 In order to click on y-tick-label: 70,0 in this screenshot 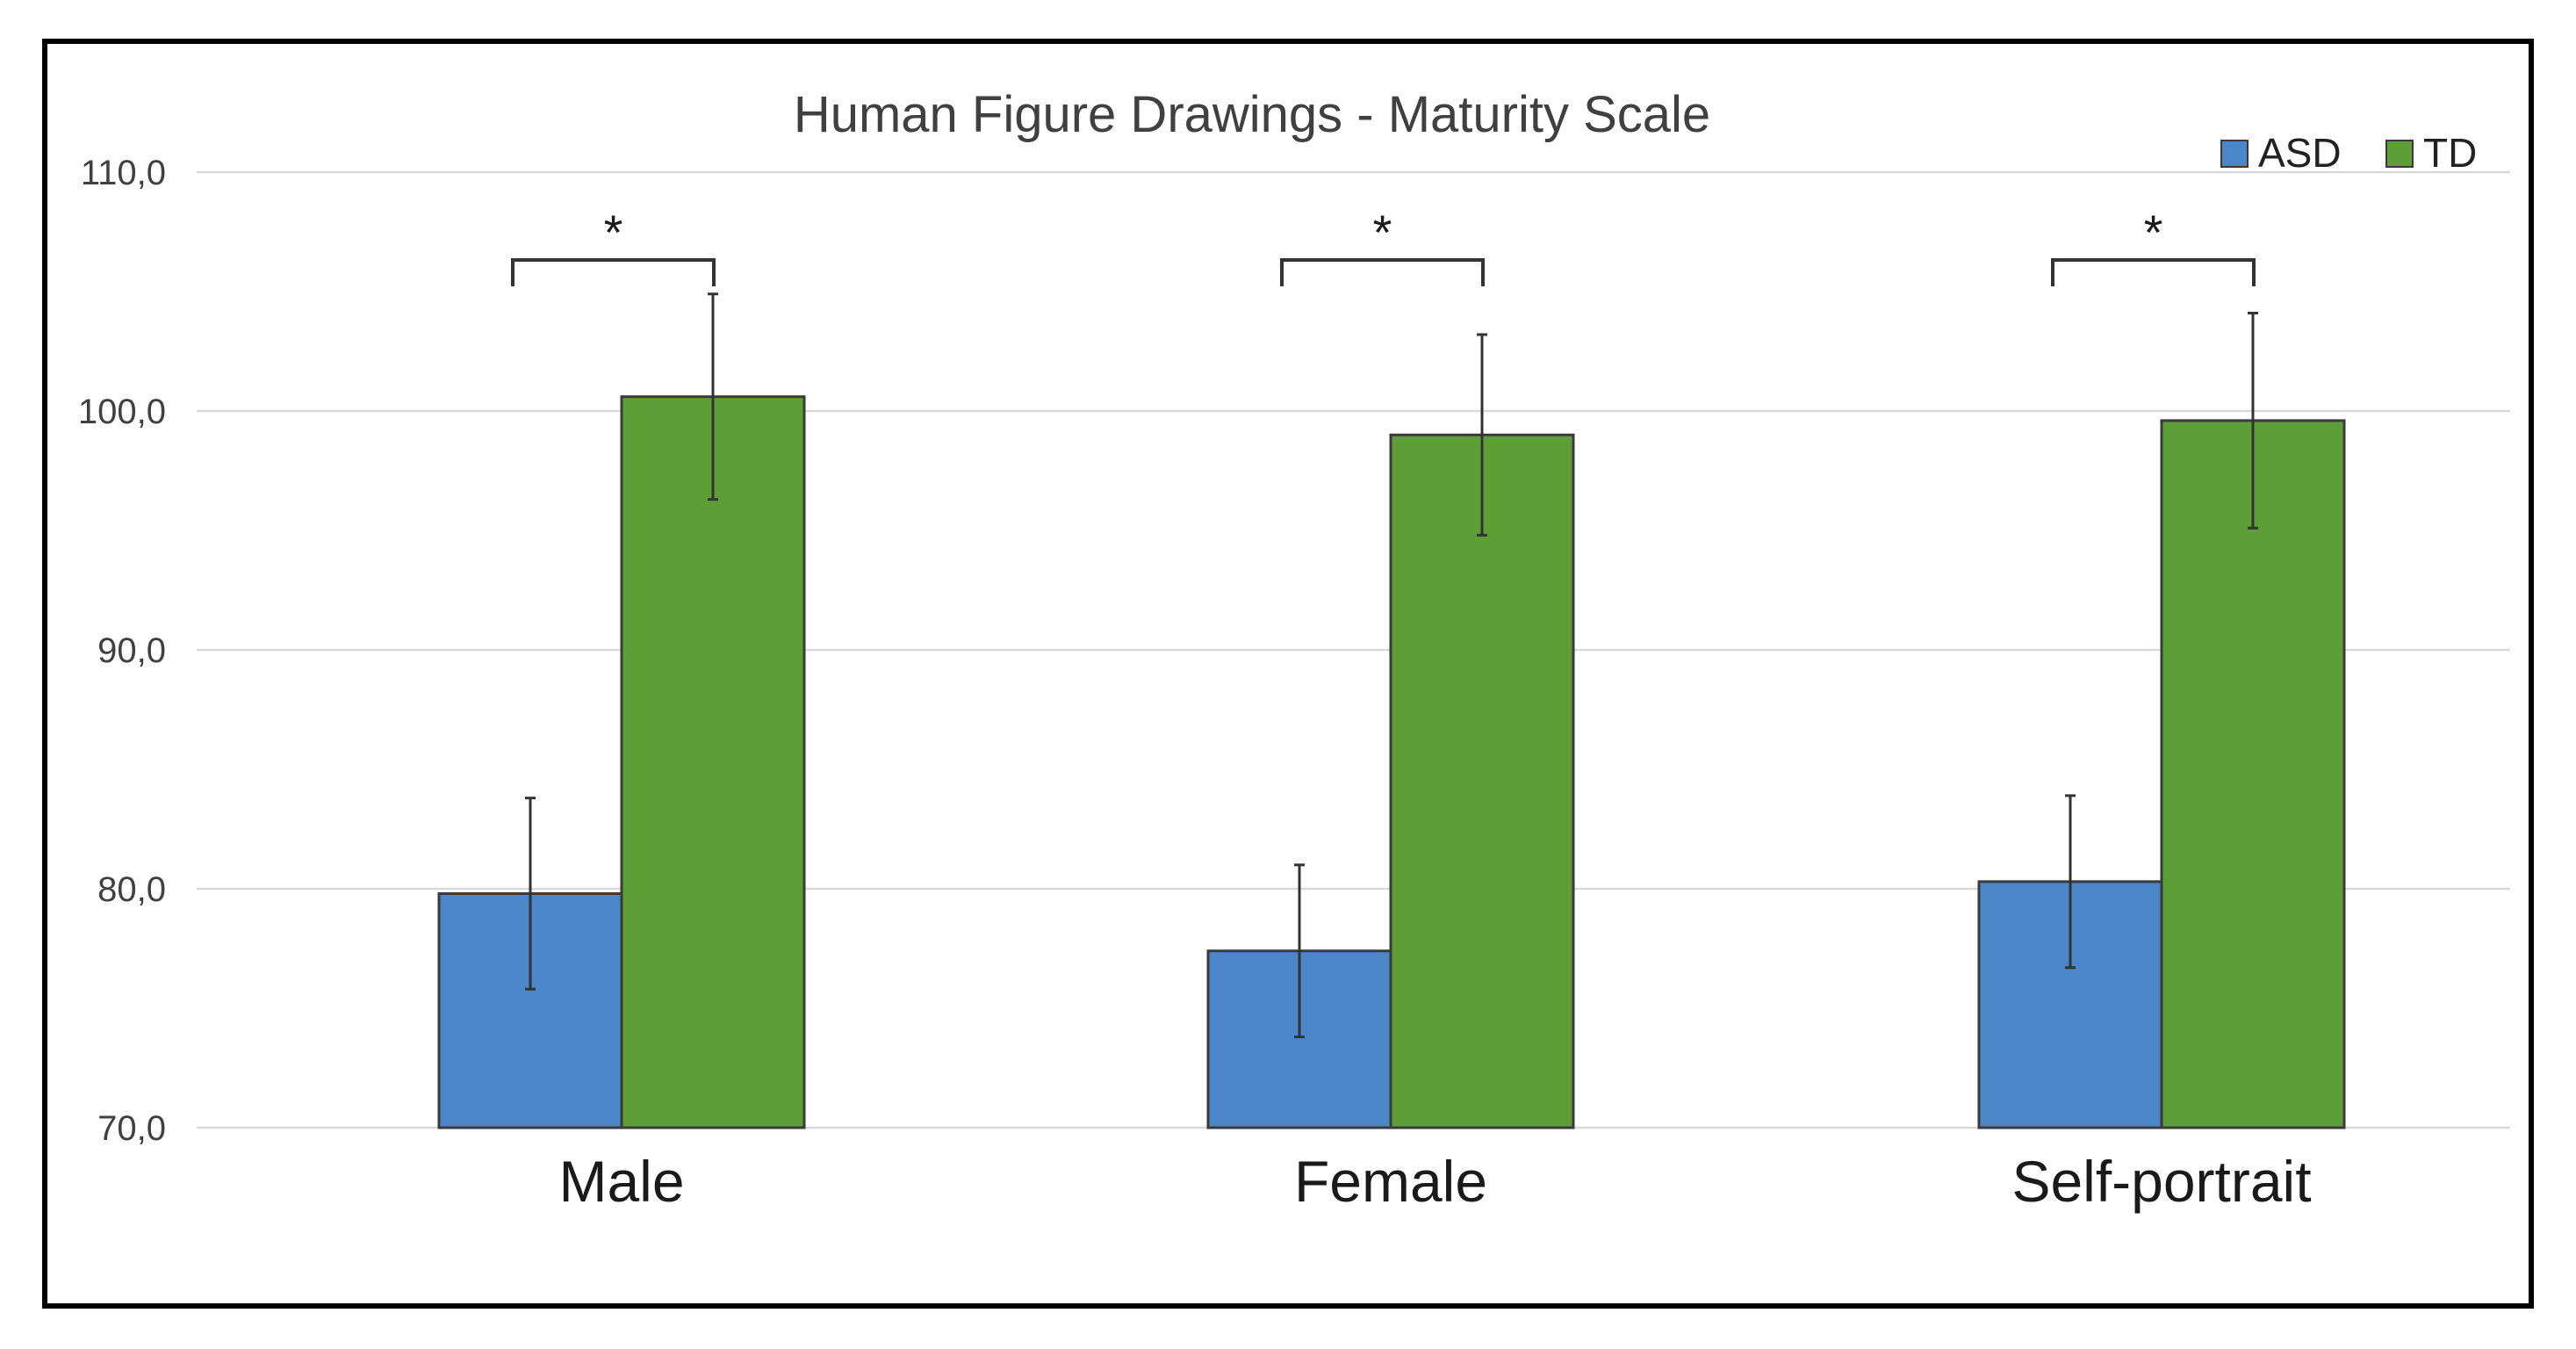, I will do `click(131, 1128)`.